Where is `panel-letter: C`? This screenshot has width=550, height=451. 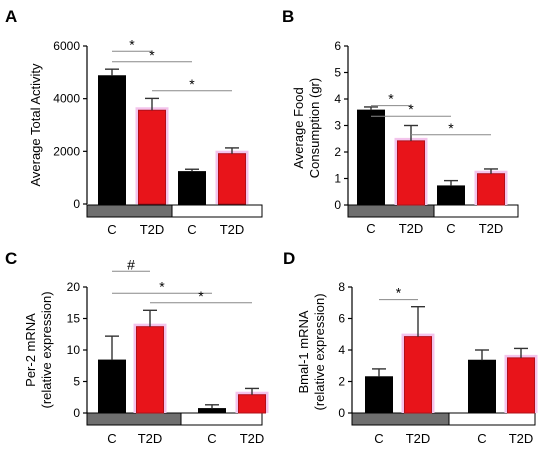 panel-letter: C is located at coordinates (11, 258).